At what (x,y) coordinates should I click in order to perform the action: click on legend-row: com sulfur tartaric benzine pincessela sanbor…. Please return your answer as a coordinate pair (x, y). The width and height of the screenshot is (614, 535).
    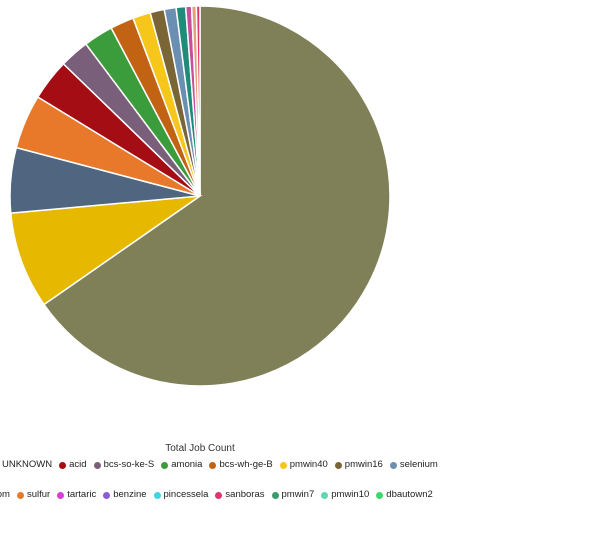
    Looking at the image, I should click on (298, 496).